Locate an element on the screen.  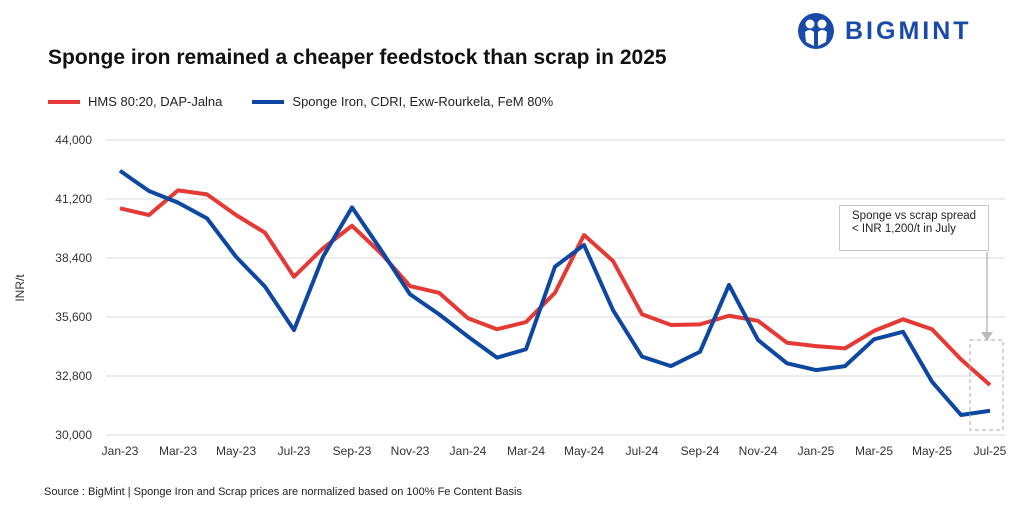
y-tick-label: 41,200 is located at coordinates (73, 199).